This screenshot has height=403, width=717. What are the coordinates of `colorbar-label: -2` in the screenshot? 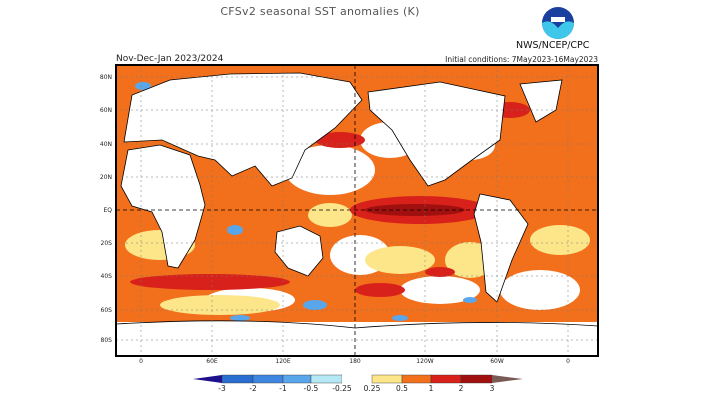 It's located at (253, 388).